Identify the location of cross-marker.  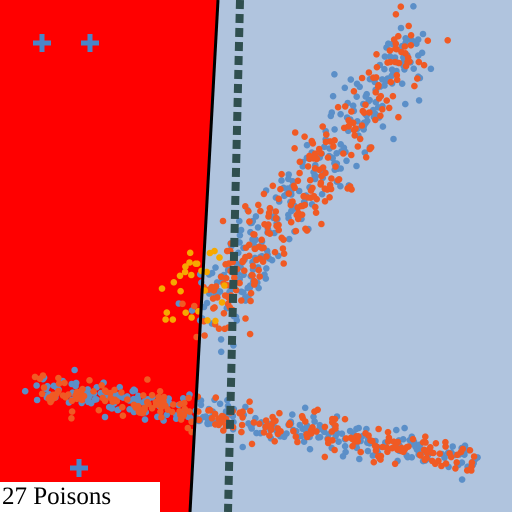
(42, 43).